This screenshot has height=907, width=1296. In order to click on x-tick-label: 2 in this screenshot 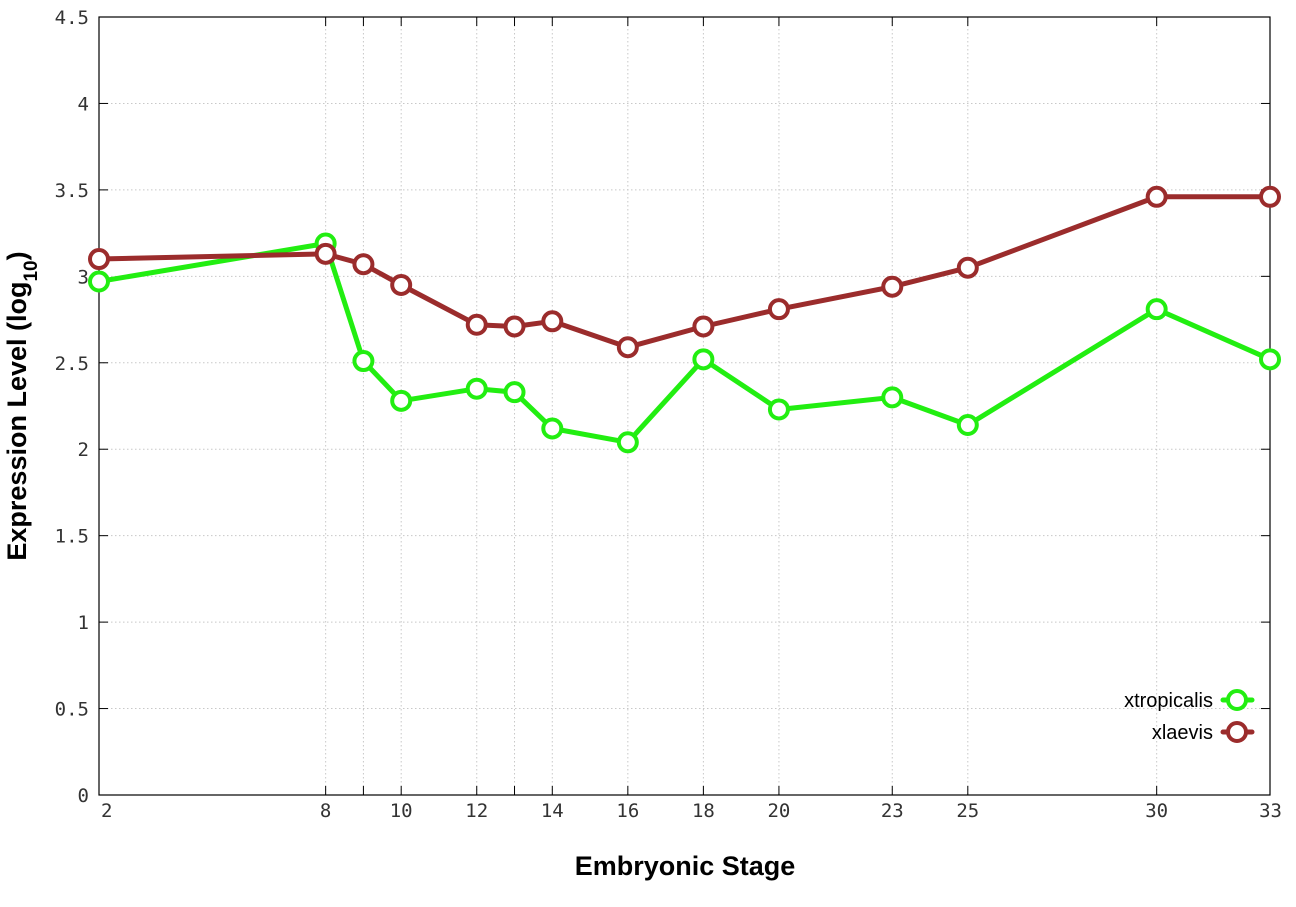, I will do `click(106, 811)`.